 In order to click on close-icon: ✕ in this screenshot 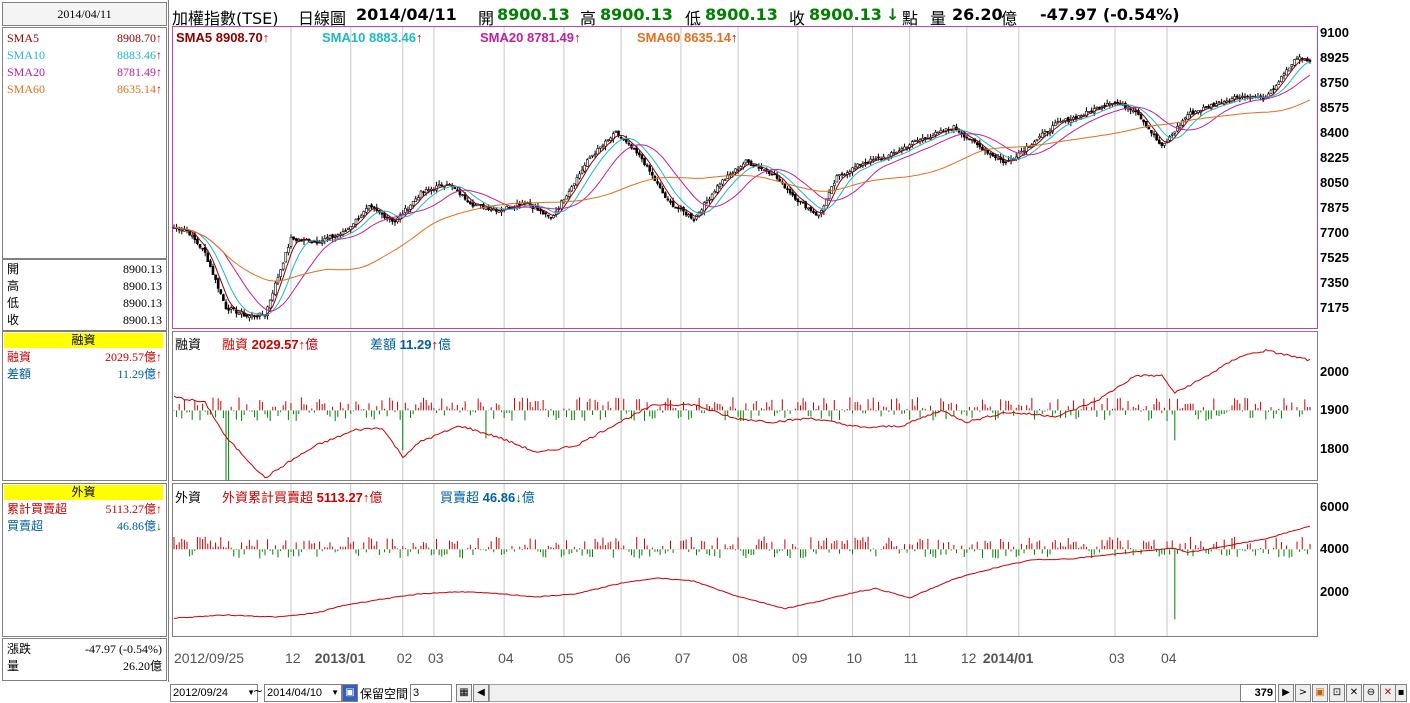, I will do `click(1388, 693)`.